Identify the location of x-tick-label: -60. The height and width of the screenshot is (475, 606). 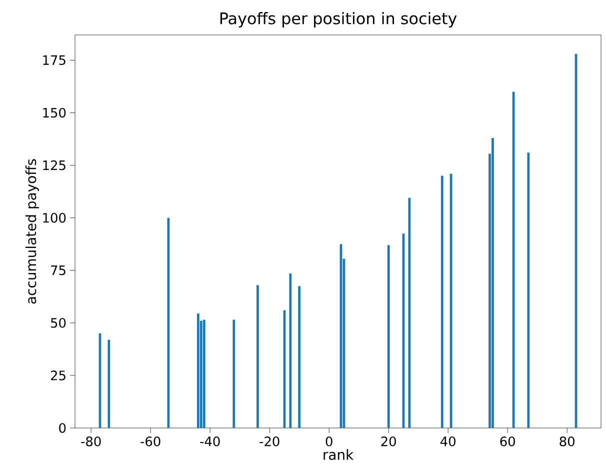
(150, 441).